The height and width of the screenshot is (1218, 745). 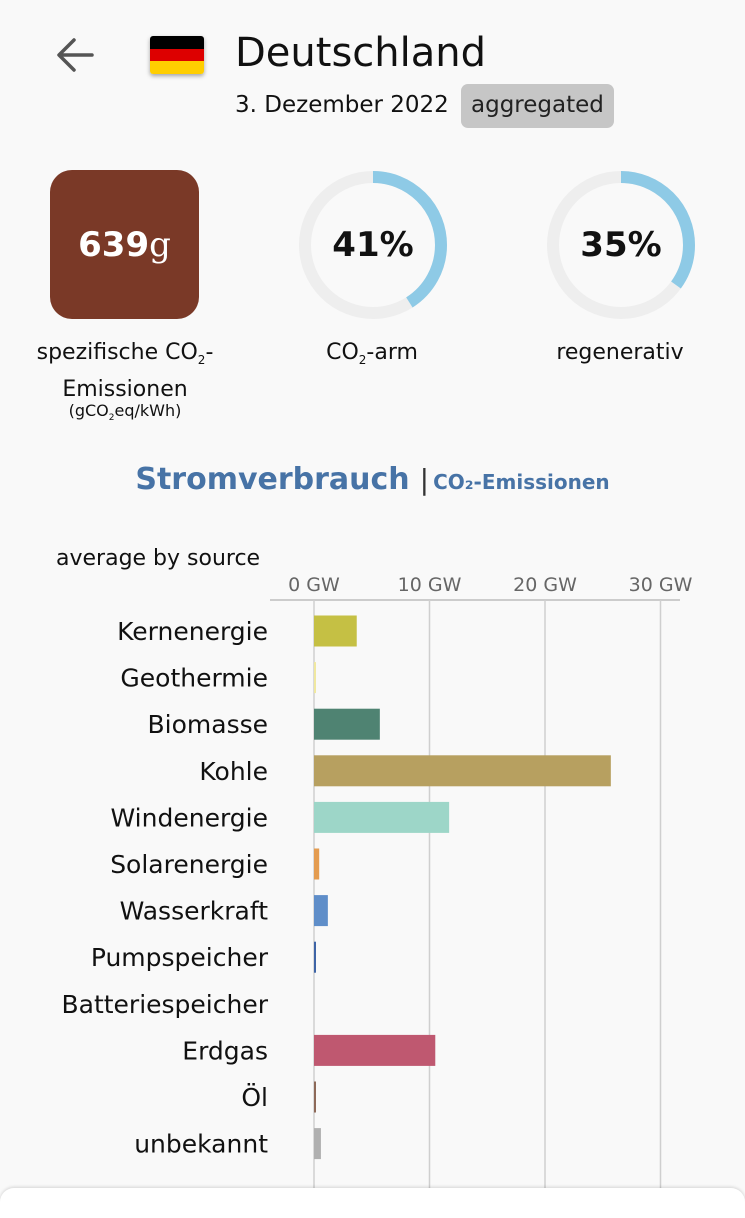 I want to click on aggregated-badge: aggregated, so click(x=537, y=106).